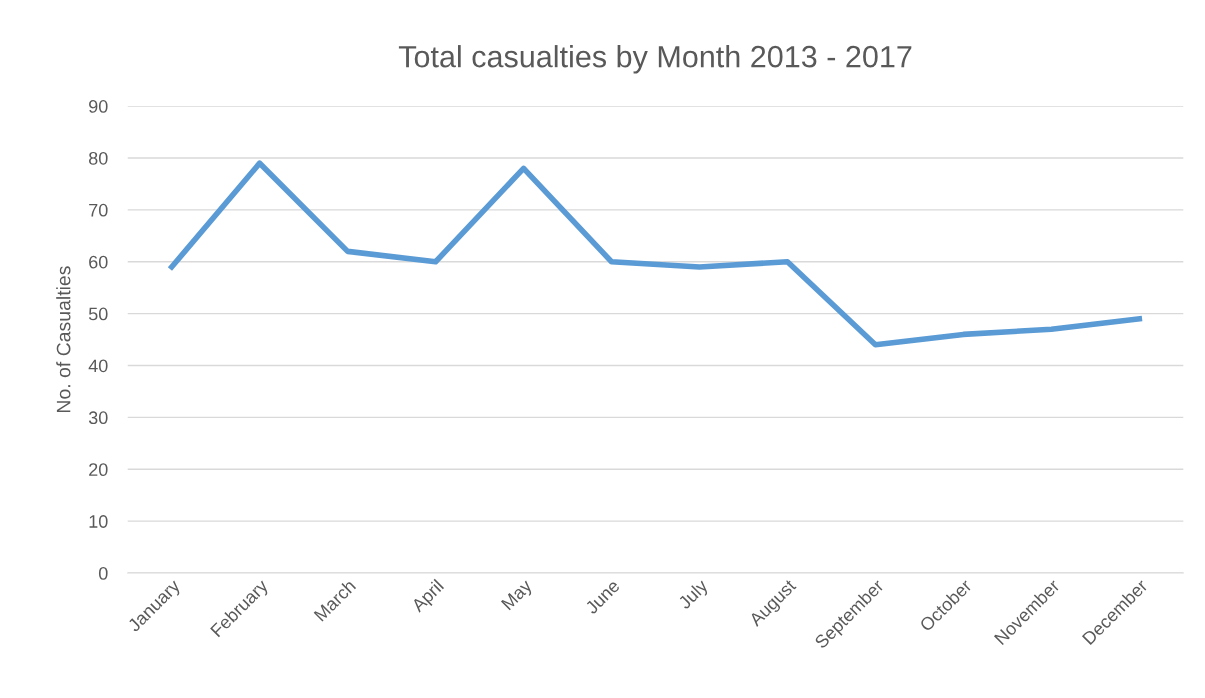 The image size is (1205, 698). What do you see at coordinates (98, 106) in the screenshot?
I see `y-tick-label: 90` at bounding box center [98, 106].